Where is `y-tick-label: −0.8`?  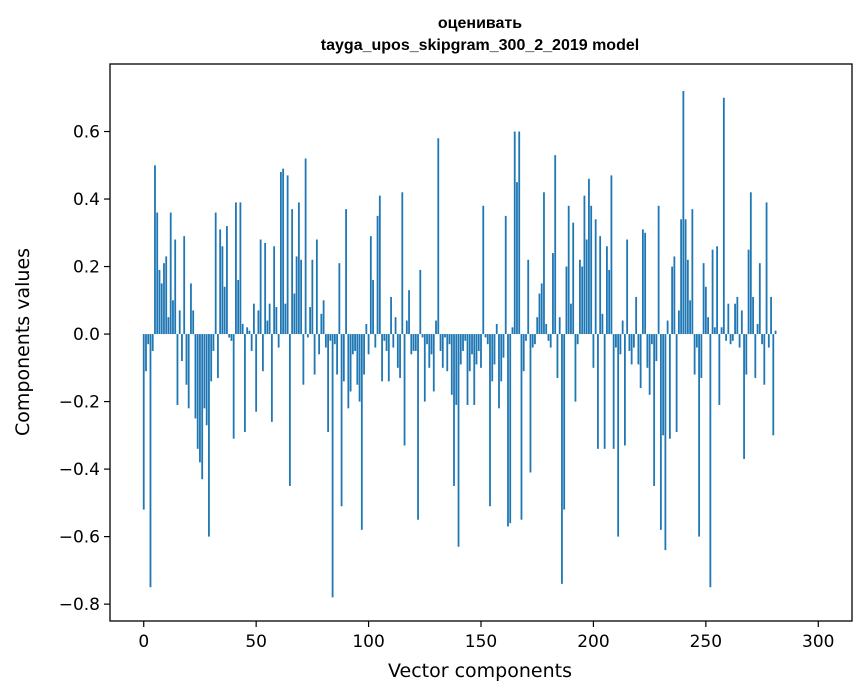
y-tick-label: −0.8 is located at coordinates (79, 605).